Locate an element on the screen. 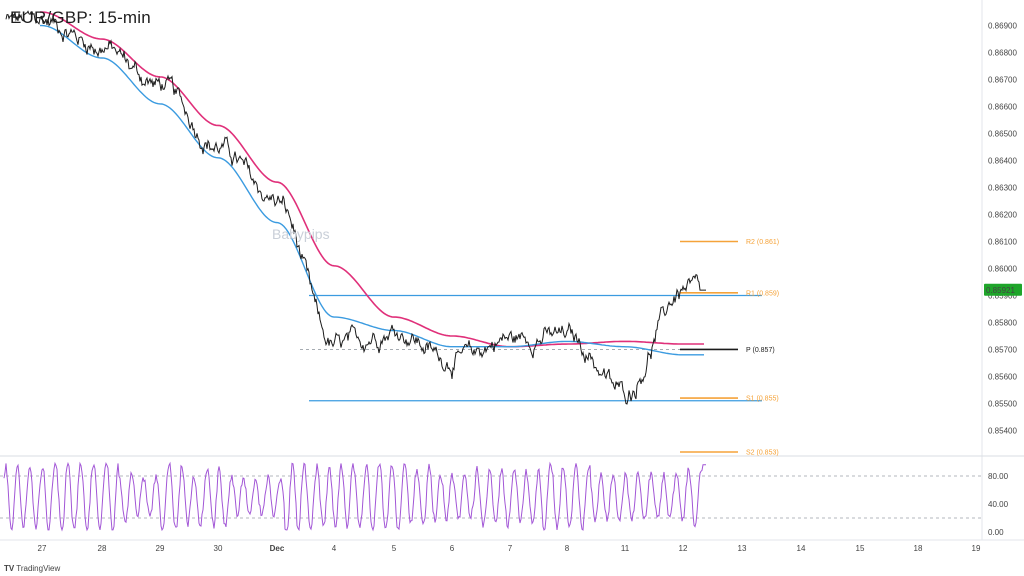 This screenshot has width=1024, height=576. y-tick-label: 0.85500 is located at coordinates (1002, 403).